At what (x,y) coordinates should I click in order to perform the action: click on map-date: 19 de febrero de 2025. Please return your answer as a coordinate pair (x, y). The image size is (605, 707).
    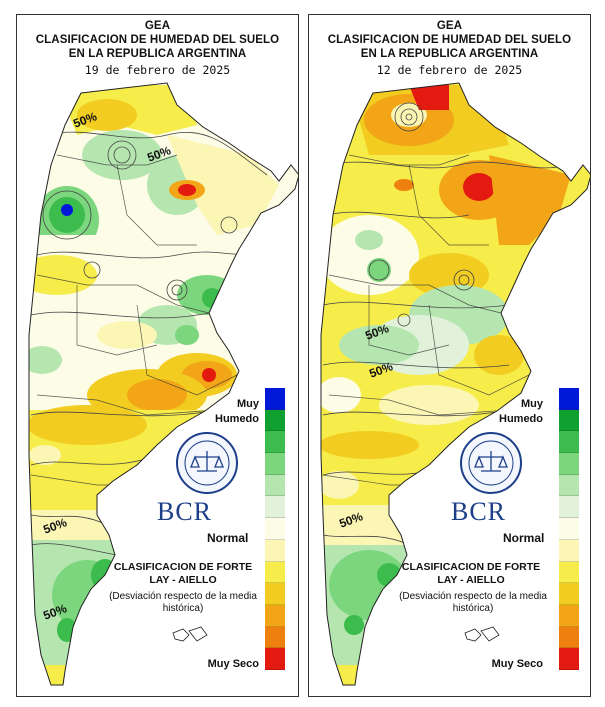
    Looking at the image, I should click on (157, 70).